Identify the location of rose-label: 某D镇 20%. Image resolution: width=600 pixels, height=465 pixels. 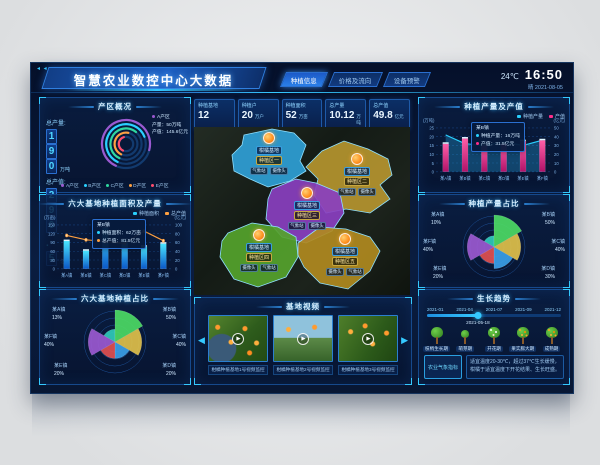
(169, 370).